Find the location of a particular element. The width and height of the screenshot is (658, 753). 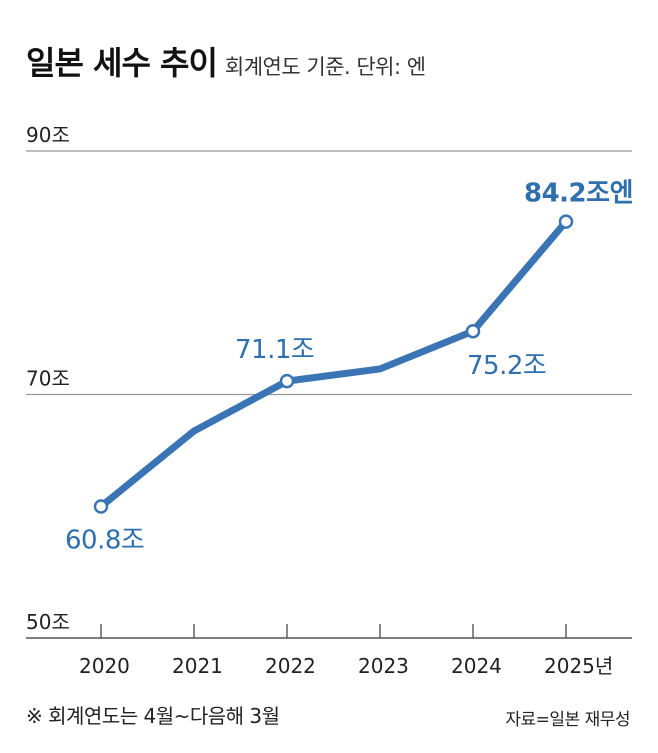

x-tick-label: 2022 is located at coordinates (290, 666).